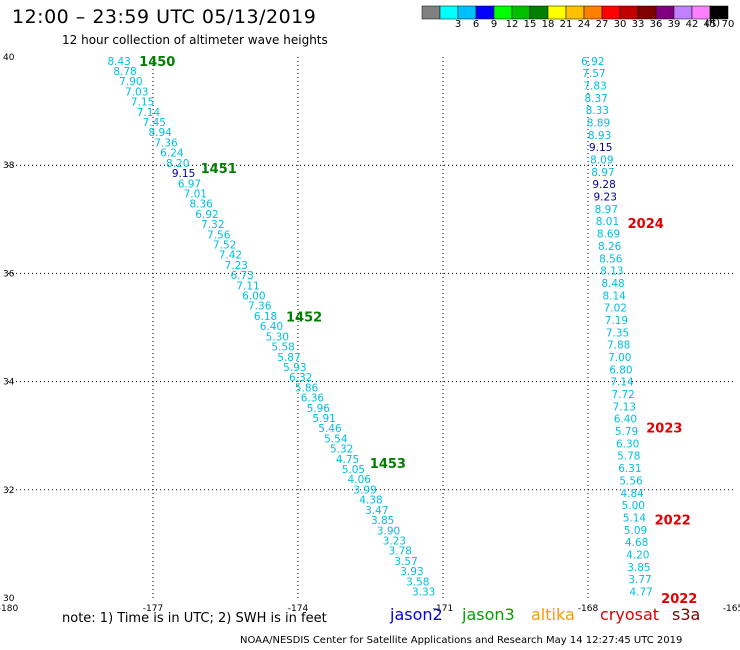 This screenshot has height=650, width=740. Describe the element at coordinates (602, 173) in the screenshot. I see `wave-height-value: 8.97` at that location.